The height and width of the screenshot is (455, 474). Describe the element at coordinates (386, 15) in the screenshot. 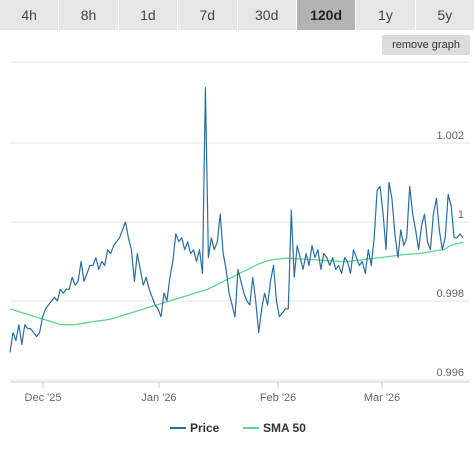

I see `tab-1y: 1y` at that location.